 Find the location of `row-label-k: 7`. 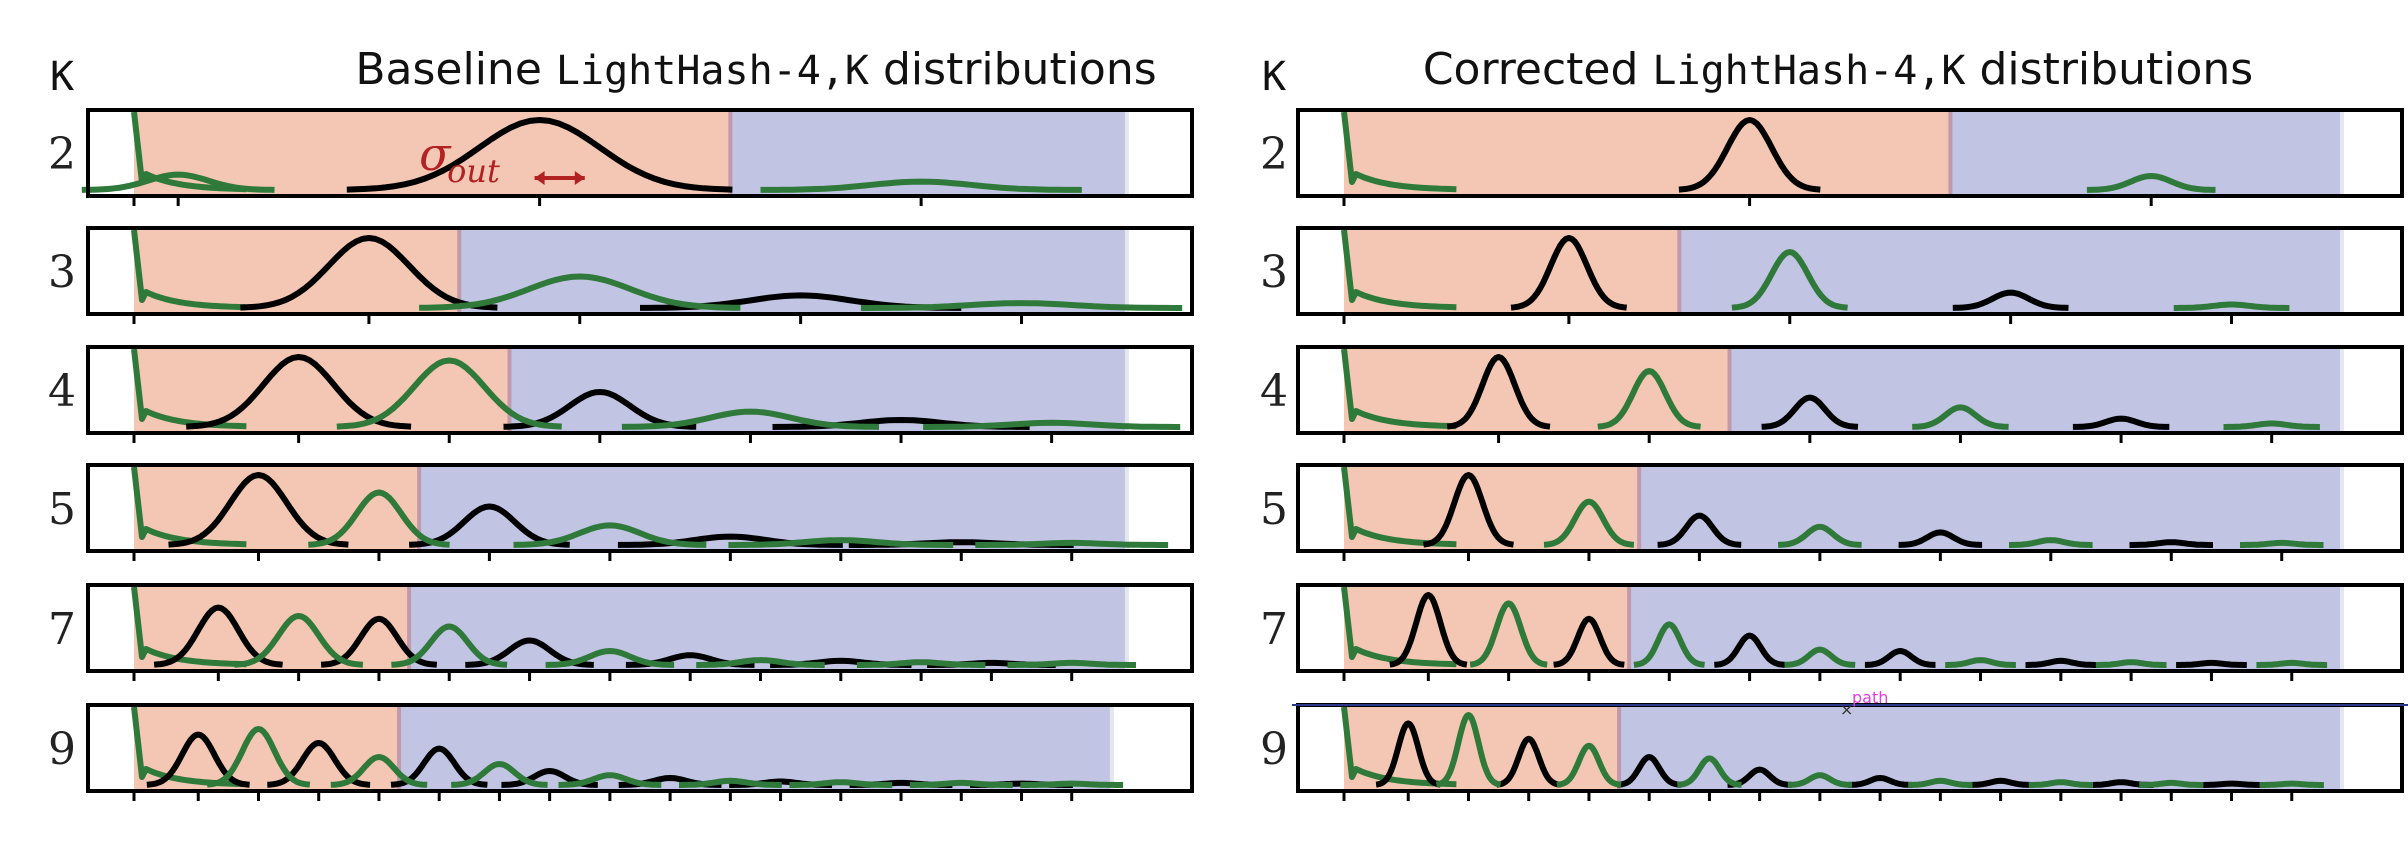

row-label-k: 7 is located at coordinates (62, 629).